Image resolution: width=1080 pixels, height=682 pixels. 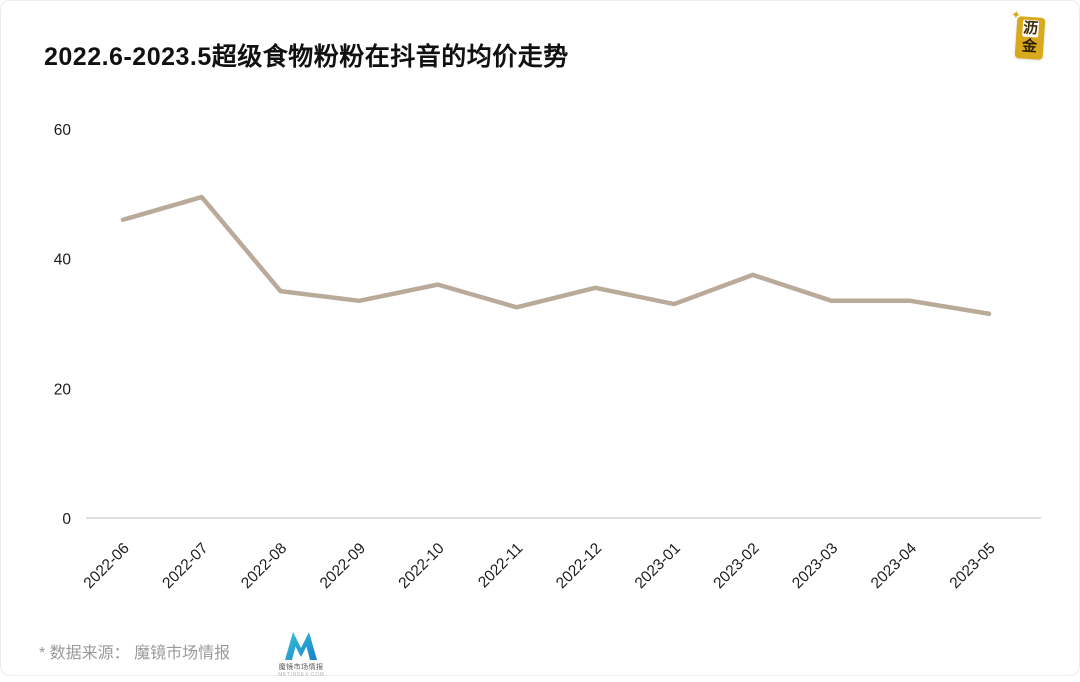 I want to click on page-title: 2022.6-2023.5超级食物粉粉在抖音的均价走势, so click(x=306, y=57).